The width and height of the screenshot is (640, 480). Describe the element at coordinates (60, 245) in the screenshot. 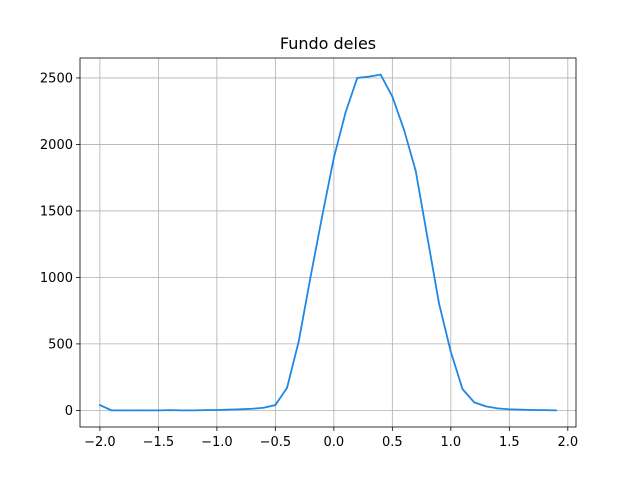

I see `y-axis: 0 500 1000 1500 2000 2500` at that location.